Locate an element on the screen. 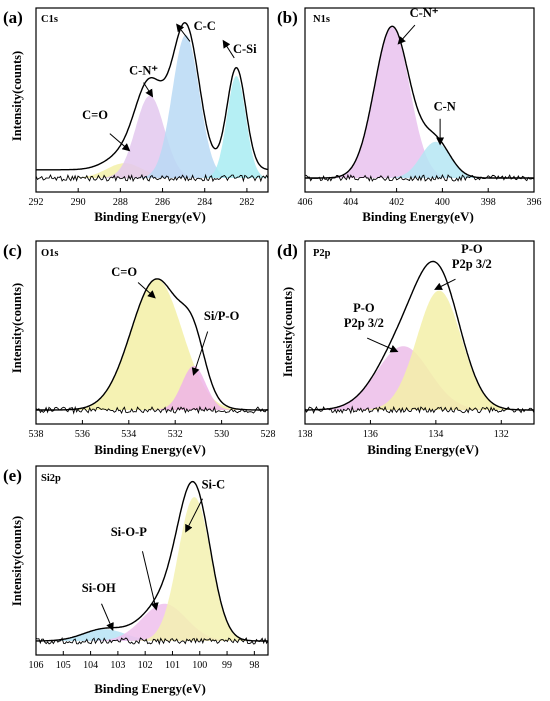 This screenshot has width=550, height=701. annotation-si2p-3: Si-C is located at coordinates (214, 485).